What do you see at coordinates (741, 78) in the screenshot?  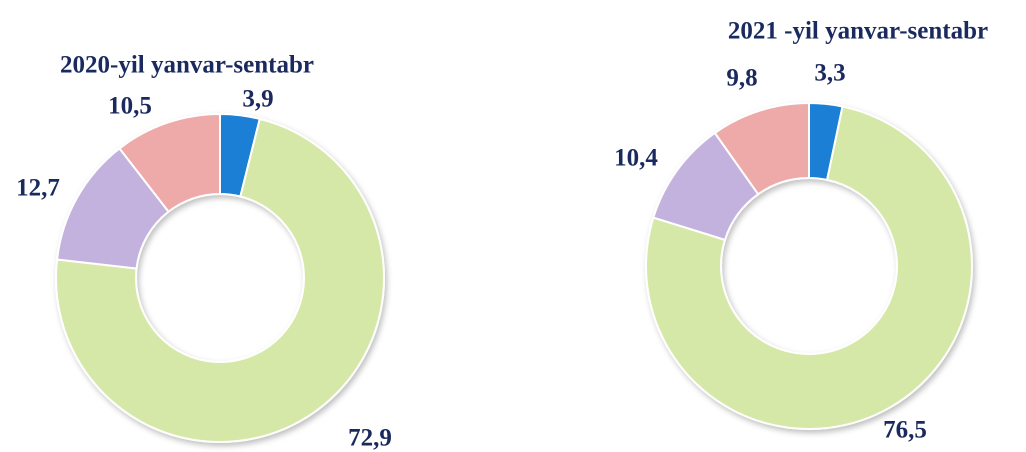 I see `data-label: 9,8` at bounding box center [741, 78].